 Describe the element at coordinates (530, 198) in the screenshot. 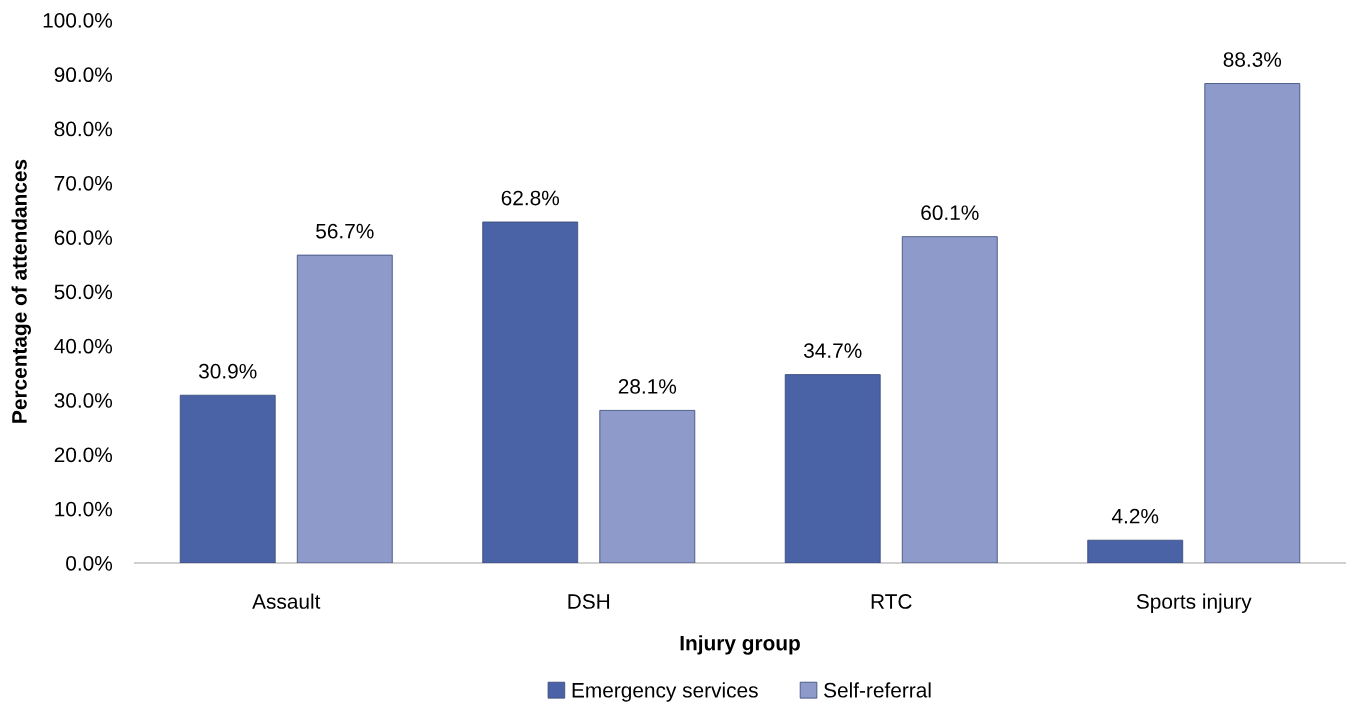

I see `data-label: 62.8%` at that location.